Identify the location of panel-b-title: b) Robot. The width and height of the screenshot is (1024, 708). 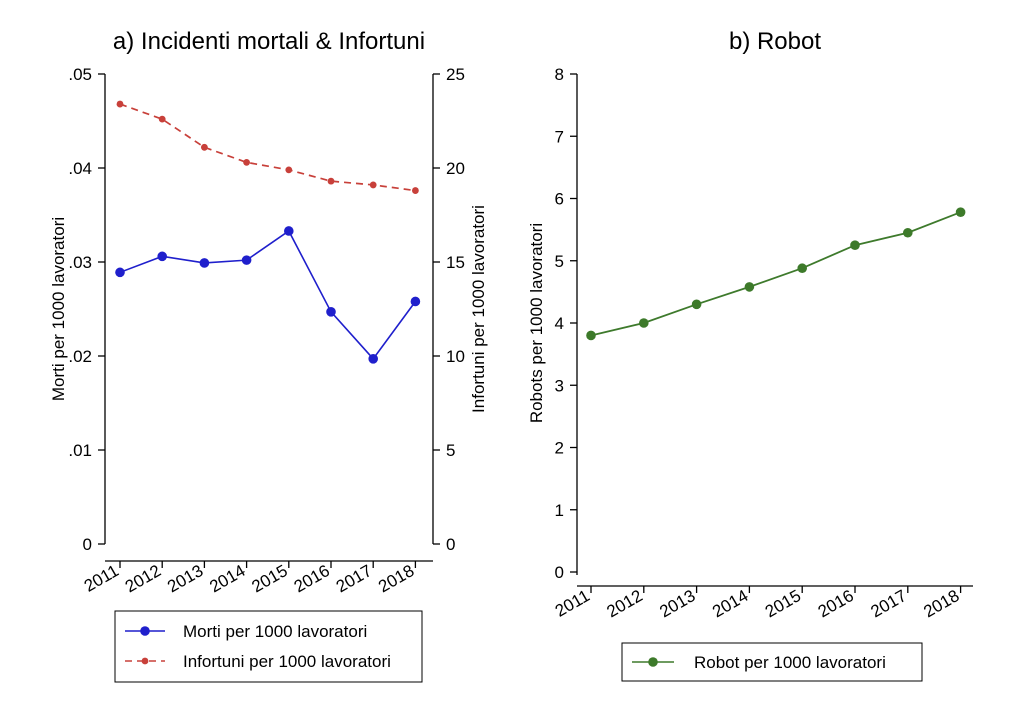
(775, 41).